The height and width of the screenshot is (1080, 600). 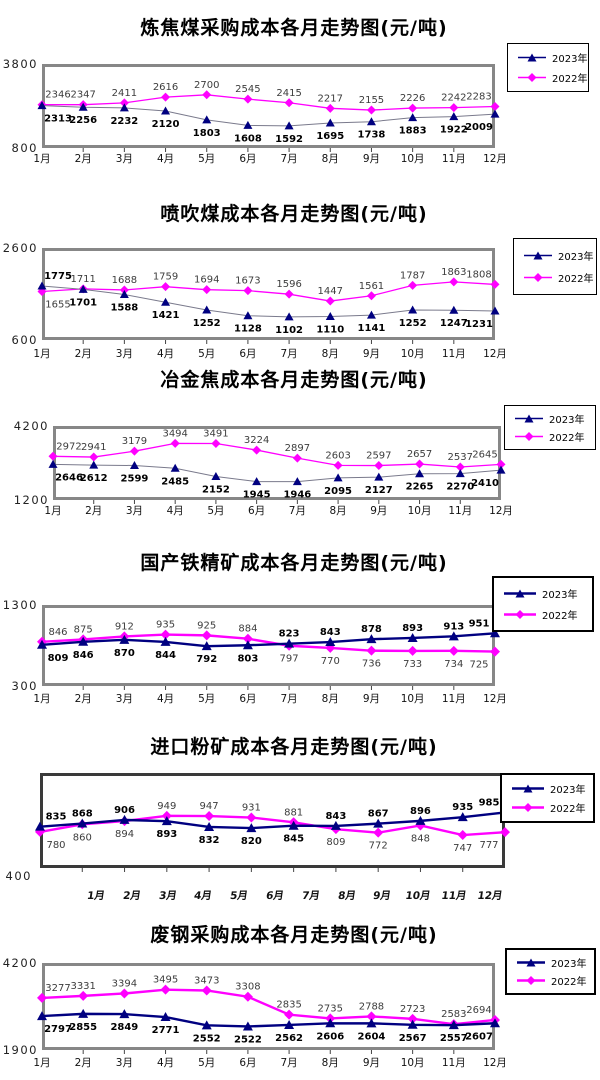 I want to click on chart-title: 国产铁精矿成本各月走势图(元/吨), so click(x=294, y=563).